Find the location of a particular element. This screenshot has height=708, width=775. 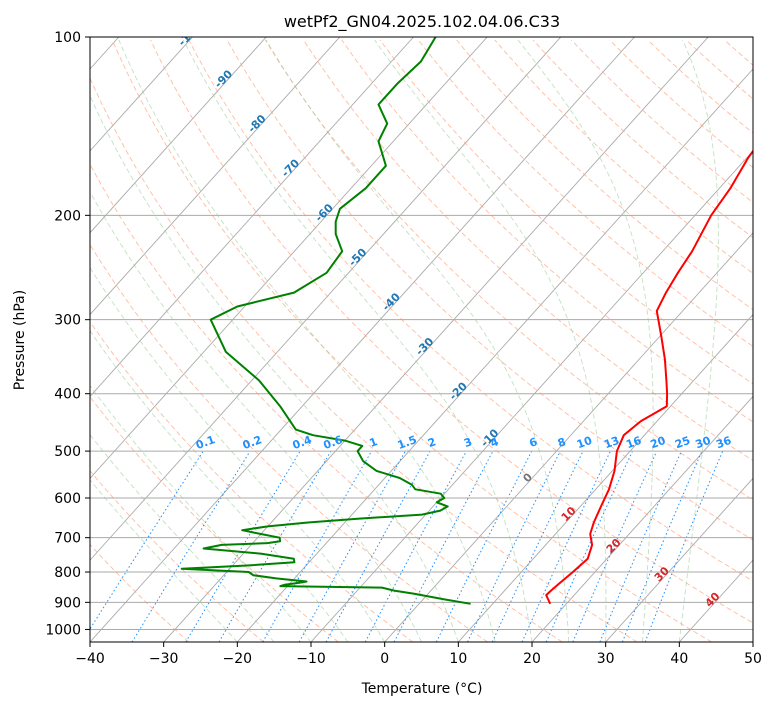

x-tick-label: −10 is located at coordinates (311, 659).